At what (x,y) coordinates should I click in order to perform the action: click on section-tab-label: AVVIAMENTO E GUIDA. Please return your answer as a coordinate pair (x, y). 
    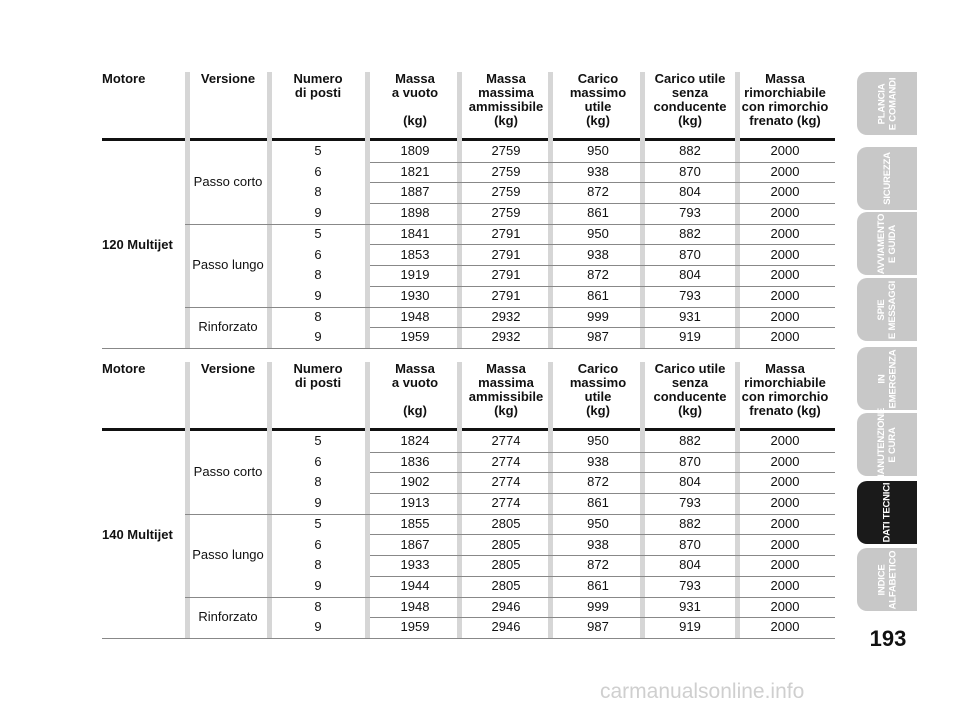
    Looking at the image, I should click on (887, 243).